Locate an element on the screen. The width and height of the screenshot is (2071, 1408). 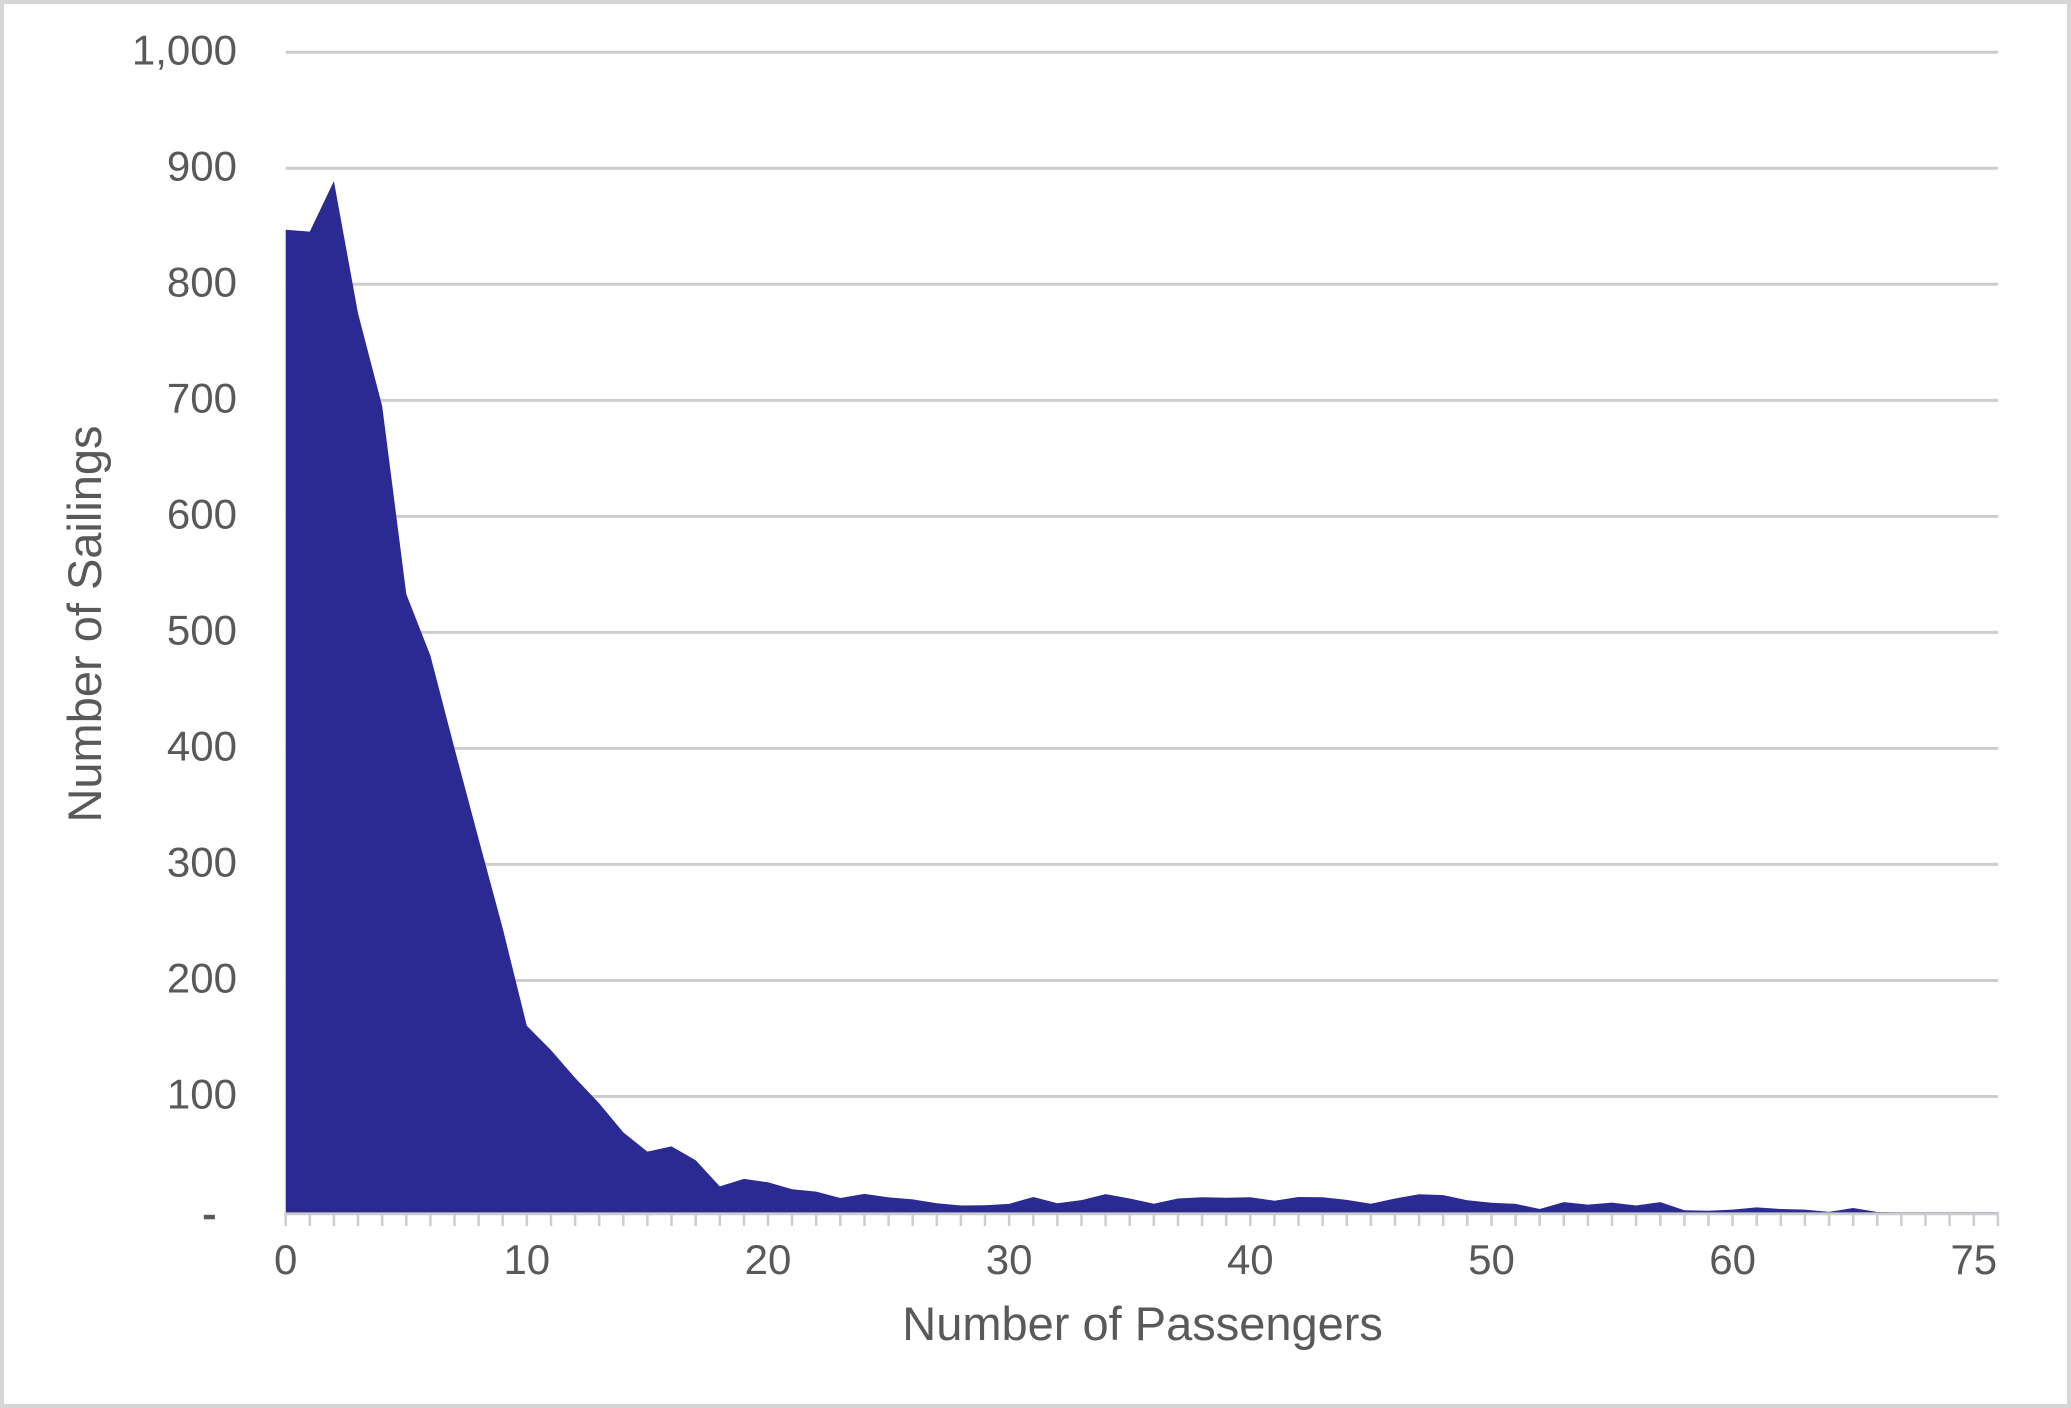
svg-text: 75 is located at coordinates (1973, 1259).